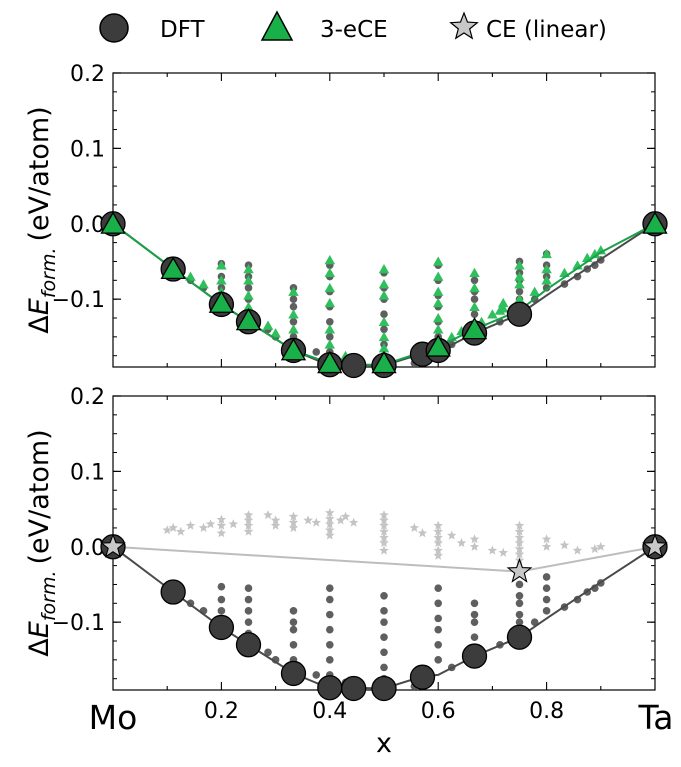  What do you see at coordinates (546, 711) in the screenshot?
I see `bottom-x-tick-label: 0.8` at bounding box center [546, 711].